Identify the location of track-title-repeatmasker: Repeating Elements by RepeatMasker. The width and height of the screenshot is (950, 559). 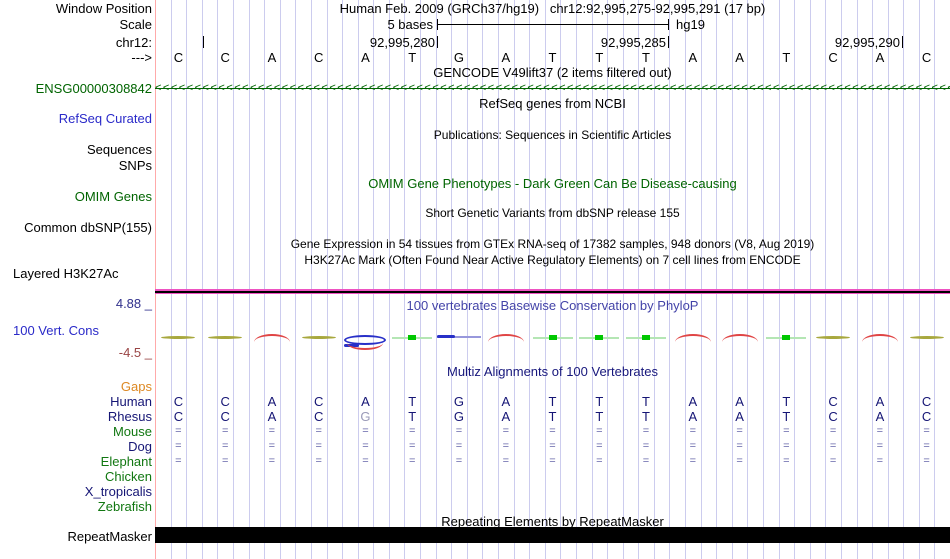
(552, 521).